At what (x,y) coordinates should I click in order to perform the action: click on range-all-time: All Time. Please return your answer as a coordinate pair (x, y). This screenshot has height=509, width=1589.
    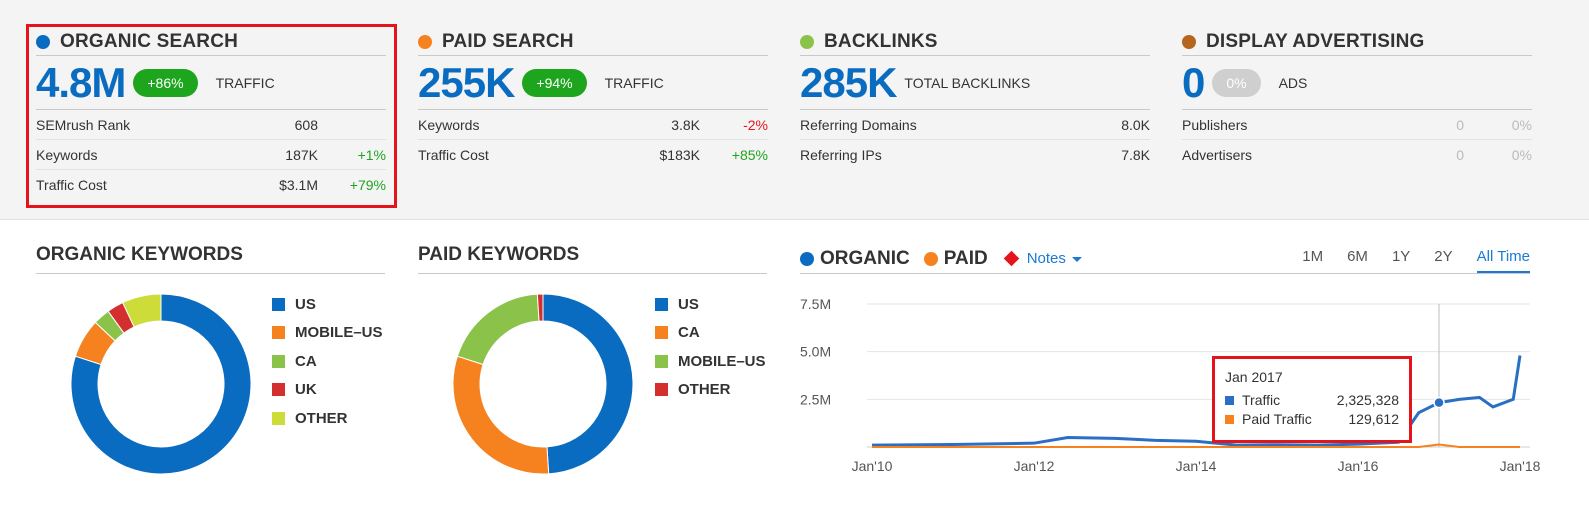
    Looking at the image, I should click on (1503, 260).